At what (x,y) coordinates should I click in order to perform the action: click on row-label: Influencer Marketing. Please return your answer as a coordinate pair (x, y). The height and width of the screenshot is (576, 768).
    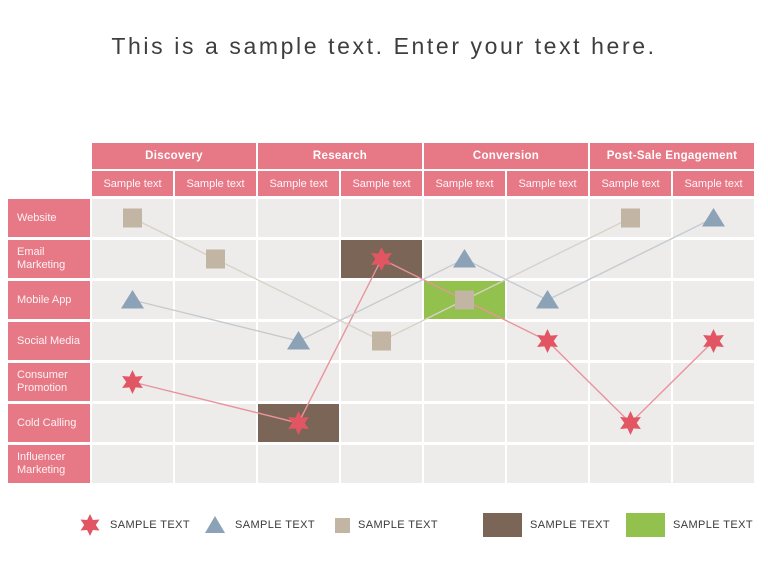
    Looking at the image, I should click on (49, 464).